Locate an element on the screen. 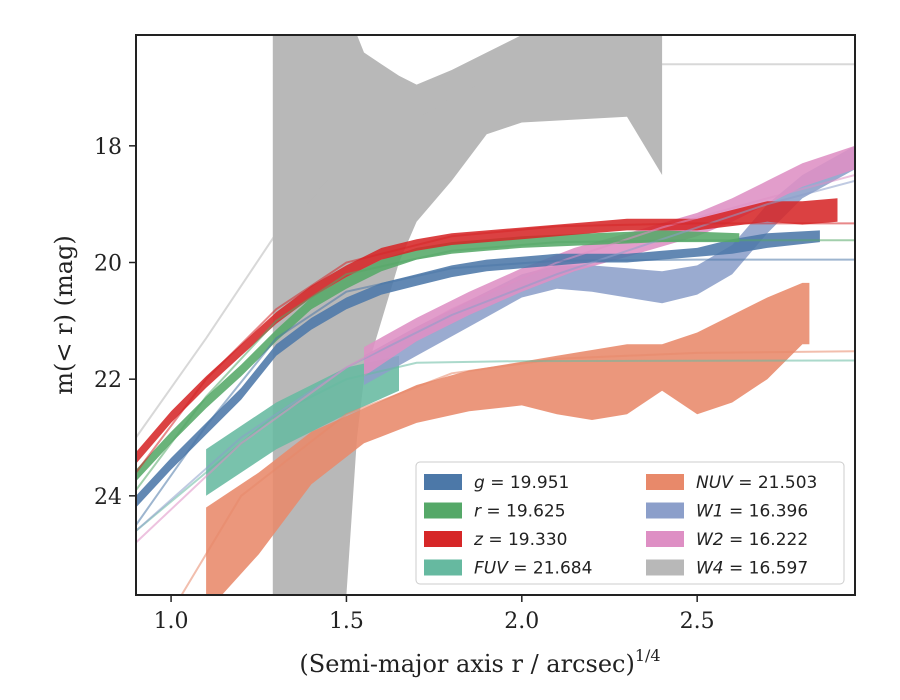 This screenshot has width=900, height=700. band-fuv is located at coordinates (302, 425).